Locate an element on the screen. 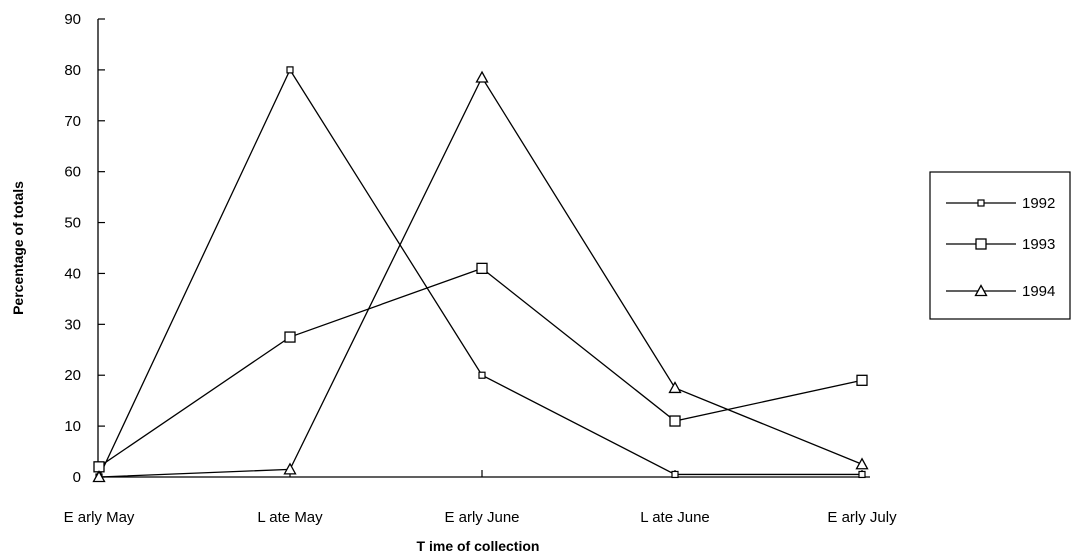  legend-label: 1993 is located at coordinates (1038, 244).